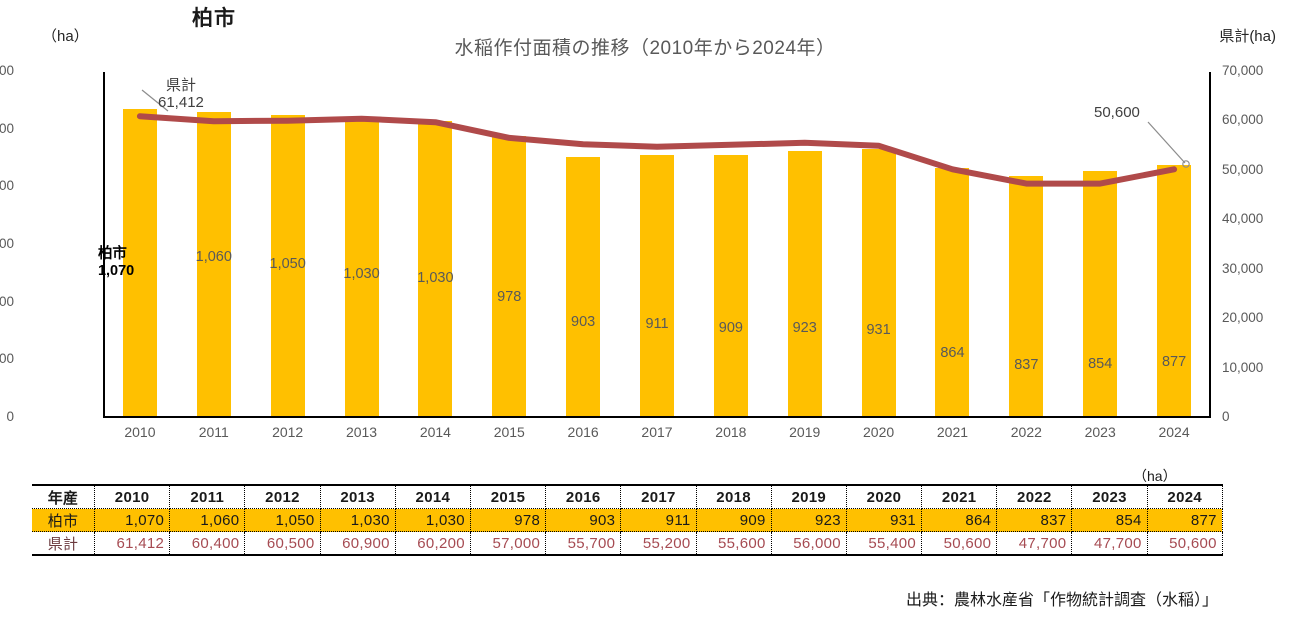 This screenshot has width=1290, height=633. Describe the element at coordinates (508, 543) in the screenshot. I see `table-cell-prefecture-2015: 57,000` at that location.